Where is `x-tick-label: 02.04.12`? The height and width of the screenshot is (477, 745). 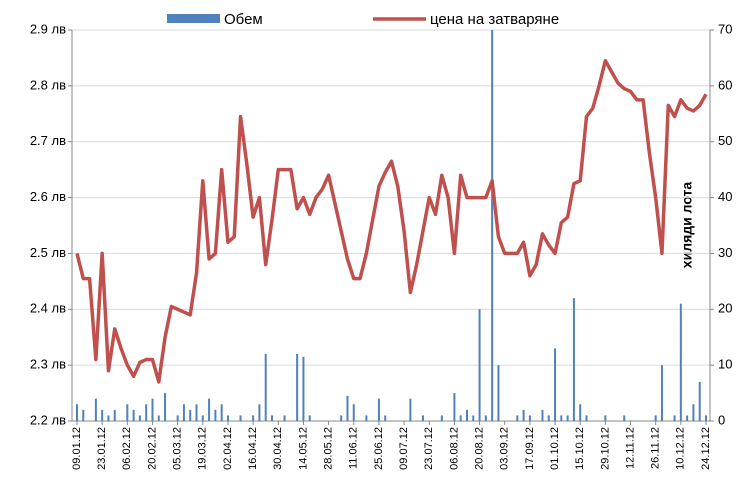
x-tick-label: 02.04.12 is located at coordinates (228, 448).